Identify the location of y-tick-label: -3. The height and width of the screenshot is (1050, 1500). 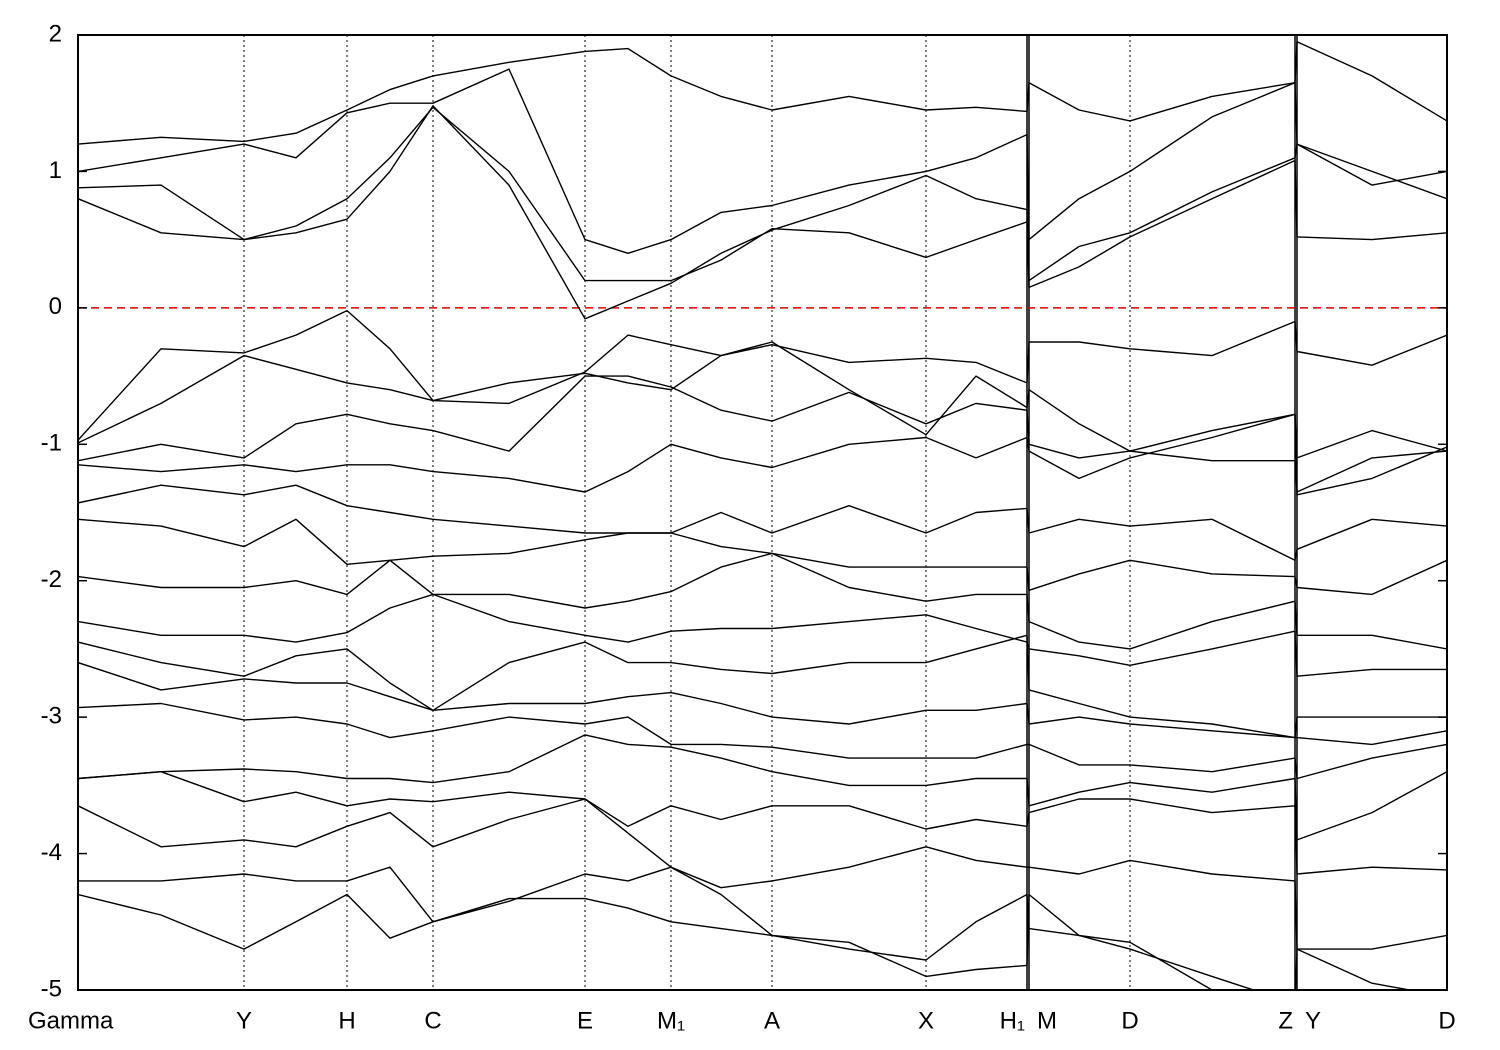
(51, 715).